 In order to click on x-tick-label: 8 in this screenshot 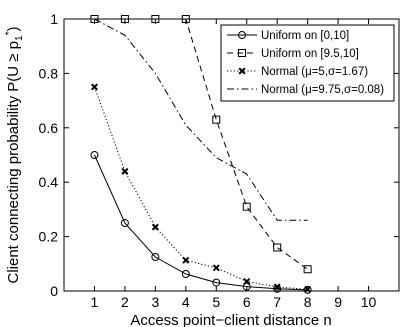, I will do `click(308, 302)`.